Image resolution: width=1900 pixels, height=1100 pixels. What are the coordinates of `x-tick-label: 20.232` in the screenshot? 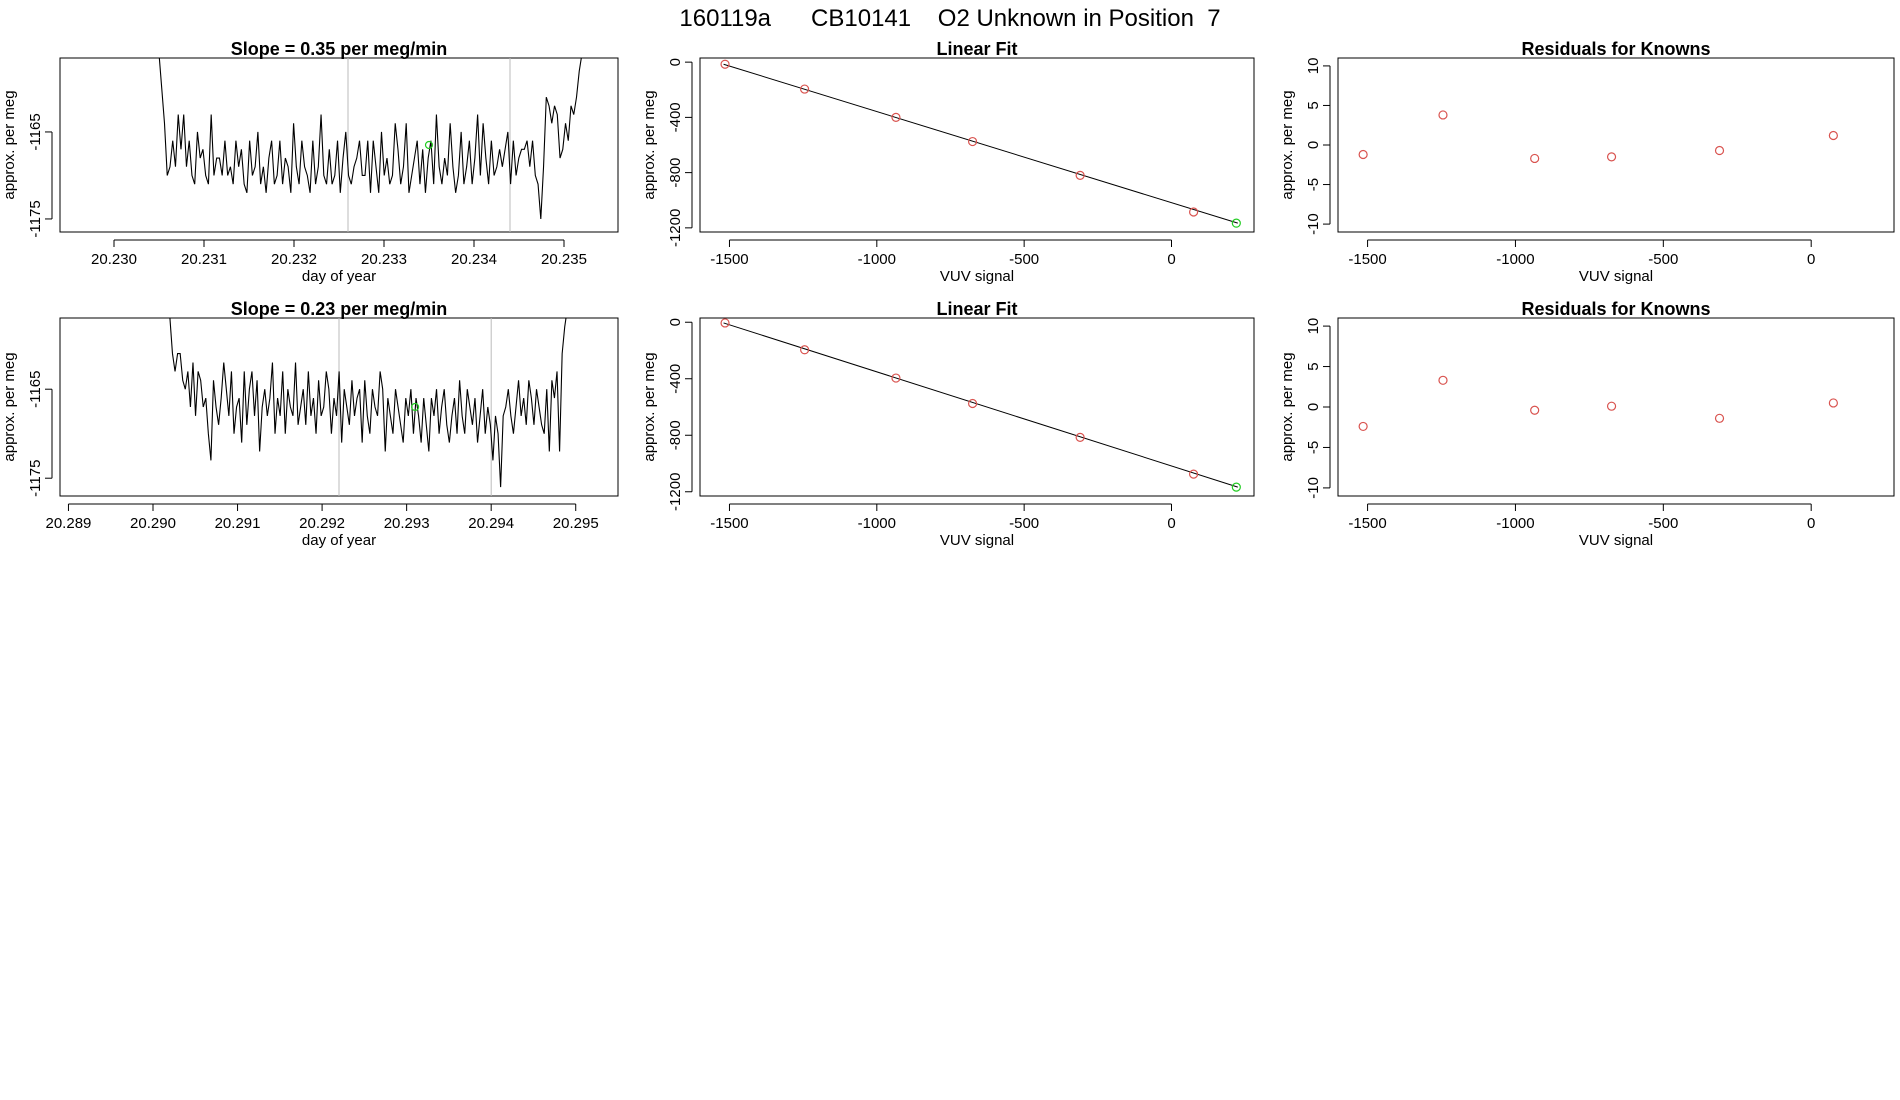 It's located at (294, 259).